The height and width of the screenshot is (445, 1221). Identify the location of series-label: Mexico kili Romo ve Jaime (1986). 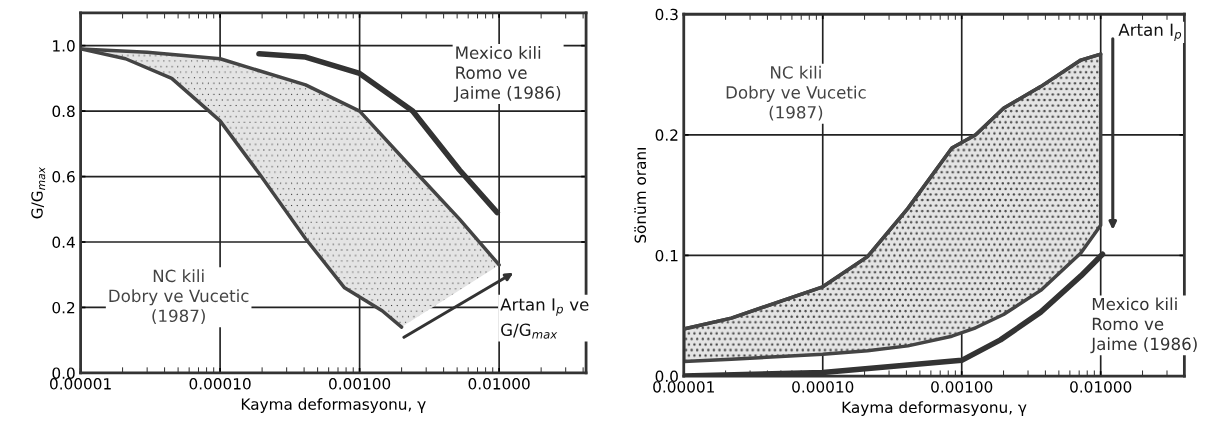
(1143, 325).